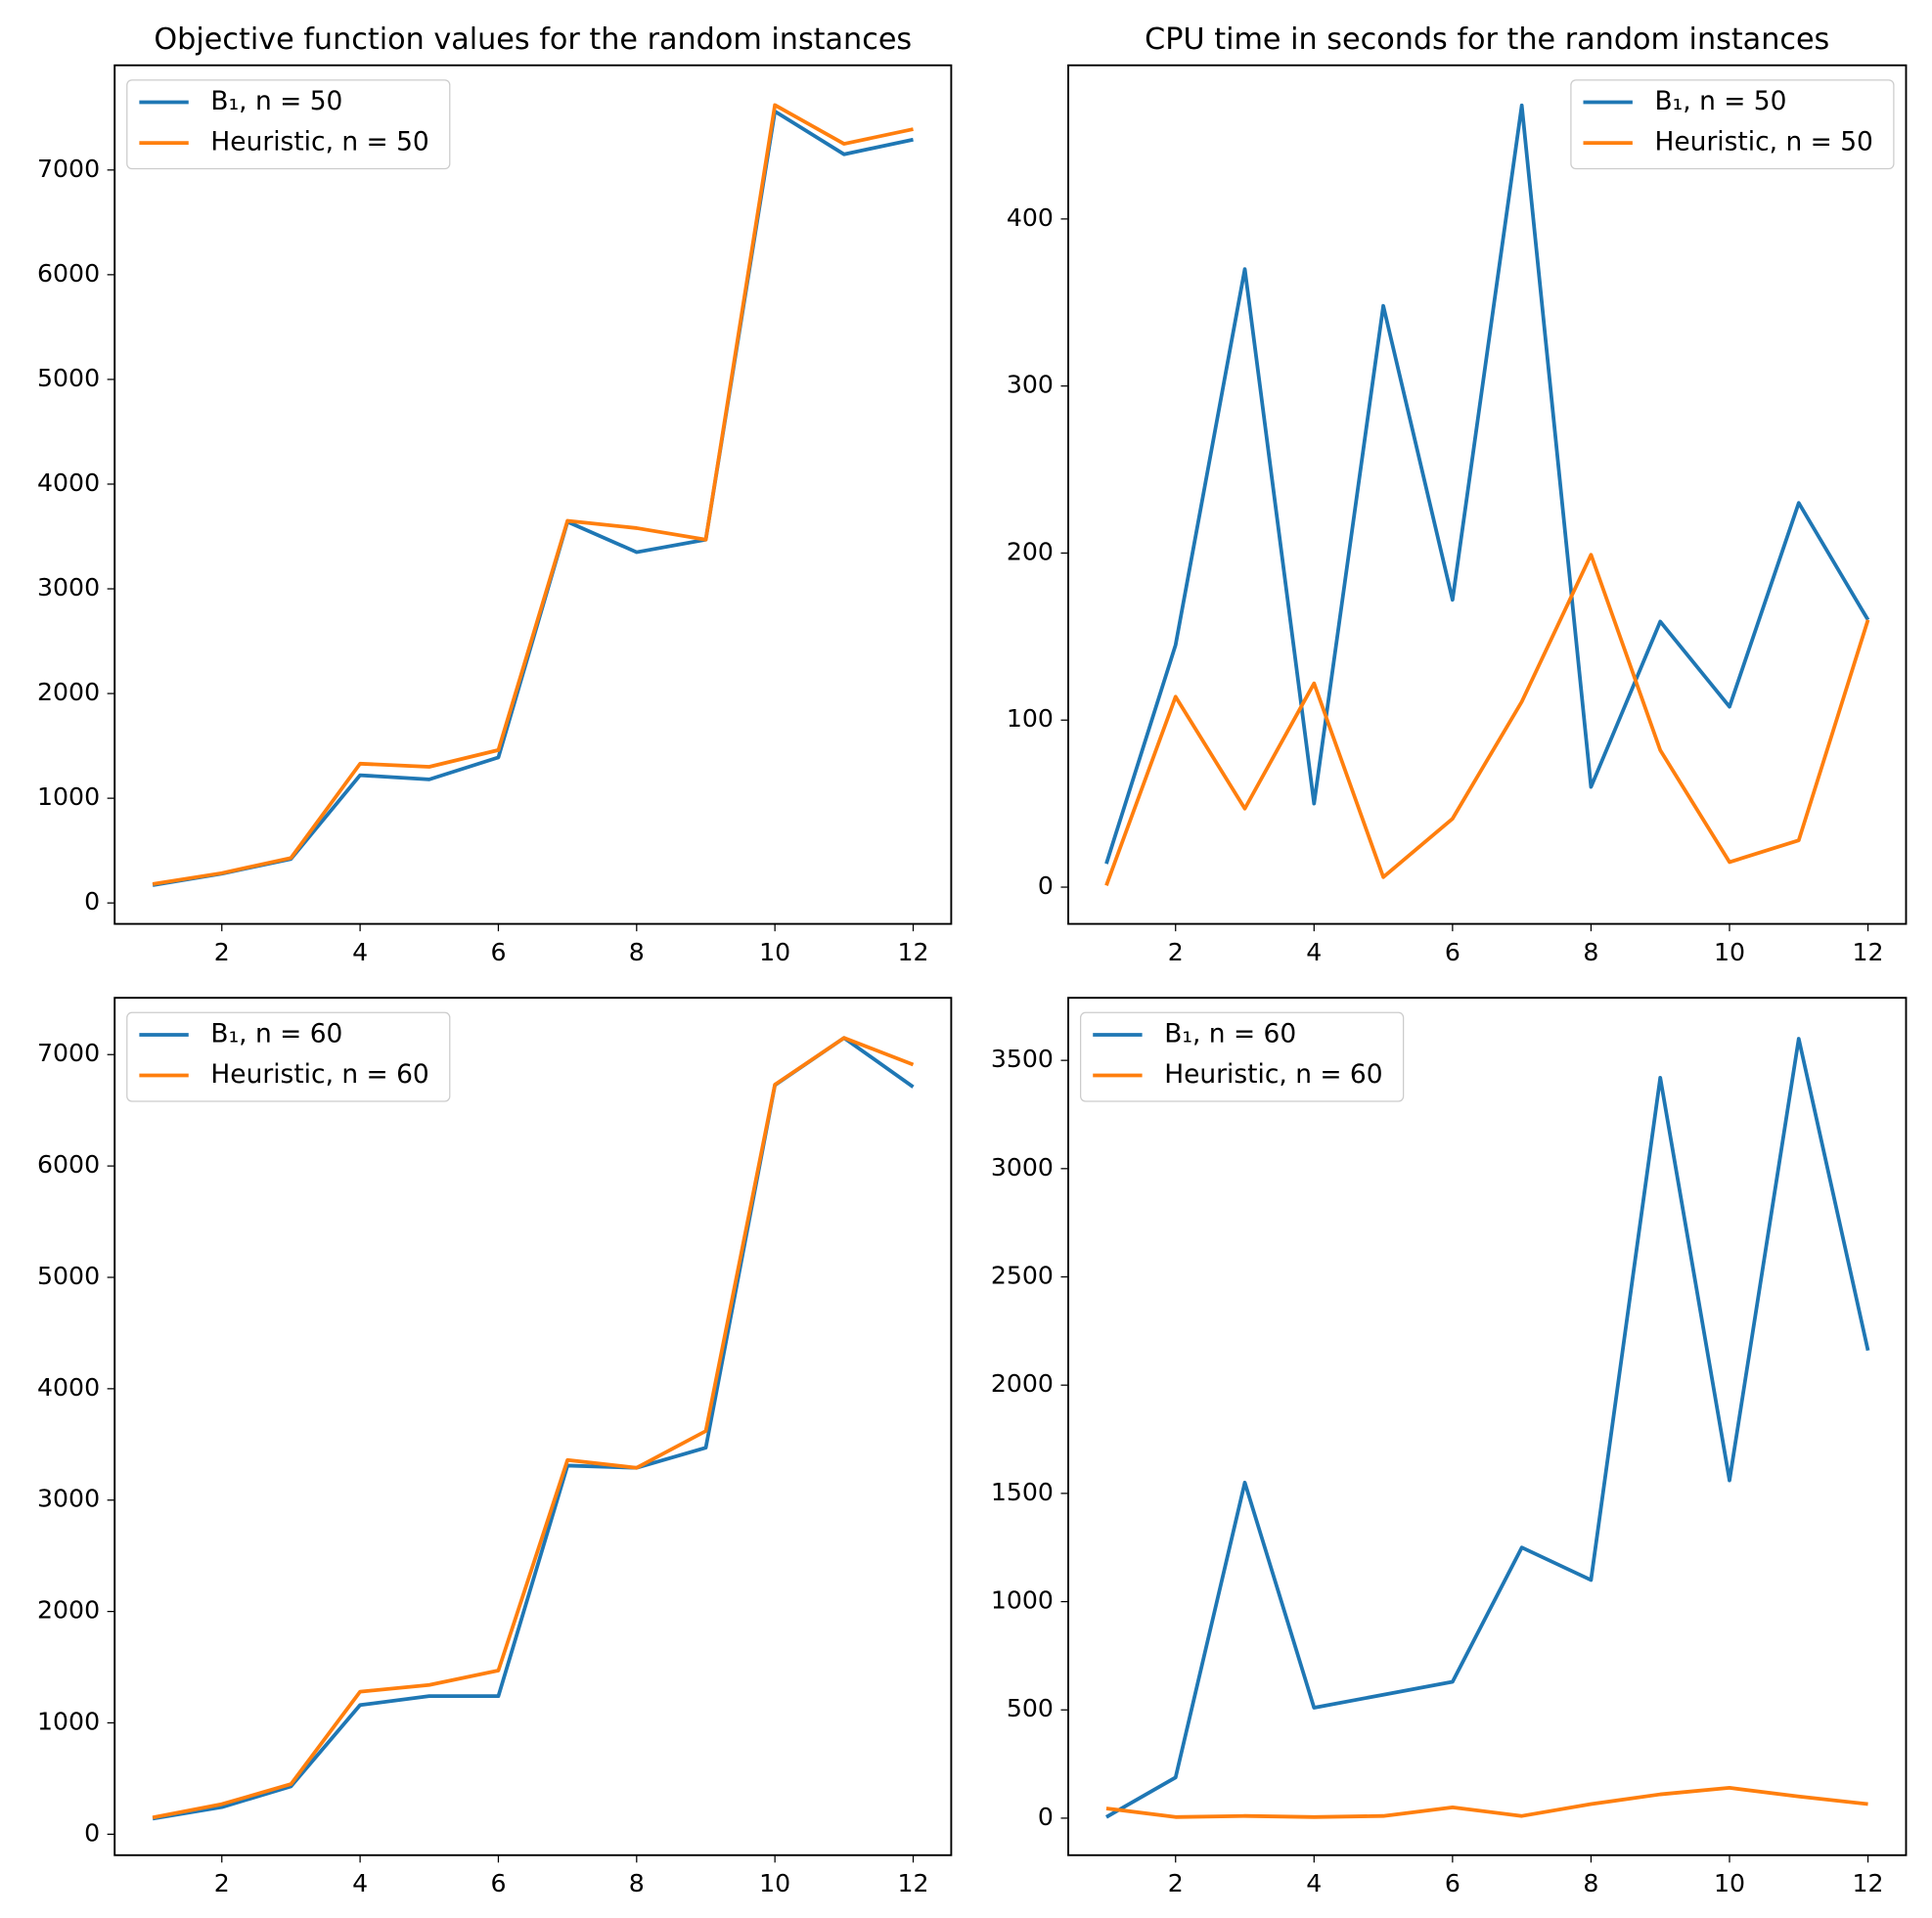  I want to click on y-tick-label: 300, so click(1030, 385).